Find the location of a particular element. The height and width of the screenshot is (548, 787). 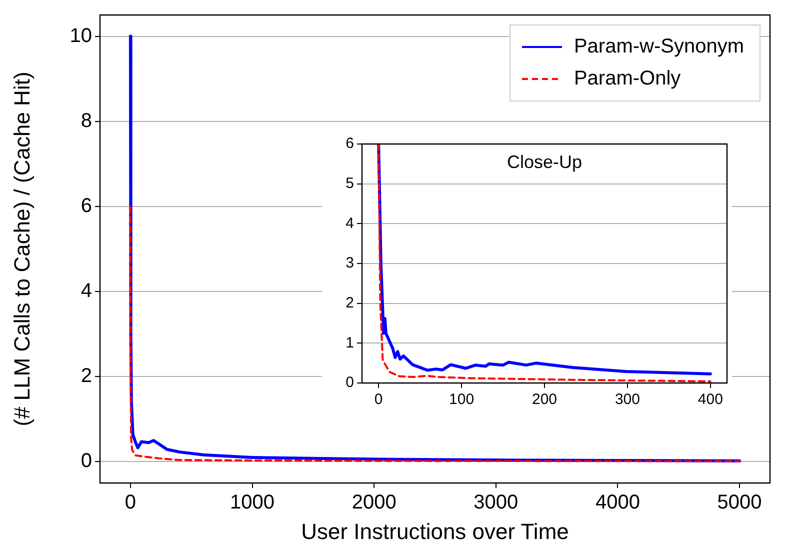

x-tick-label: 100 is located at coordinates (461, 399).